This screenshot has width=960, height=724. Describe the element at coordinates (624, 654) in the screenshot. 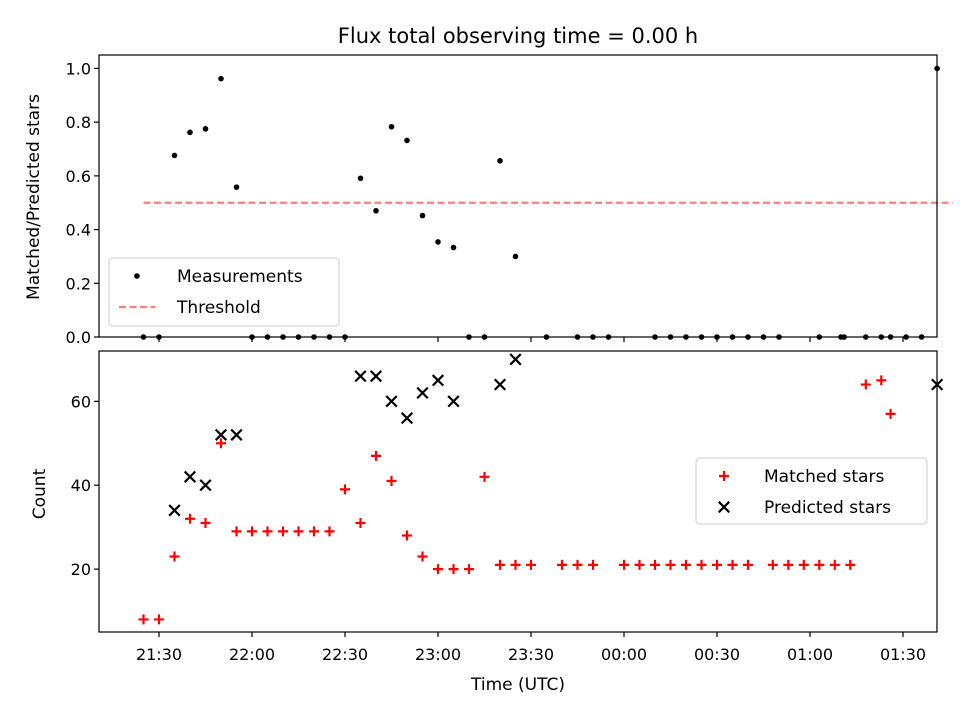

I see `x-tick-label: 00:00` at that location.